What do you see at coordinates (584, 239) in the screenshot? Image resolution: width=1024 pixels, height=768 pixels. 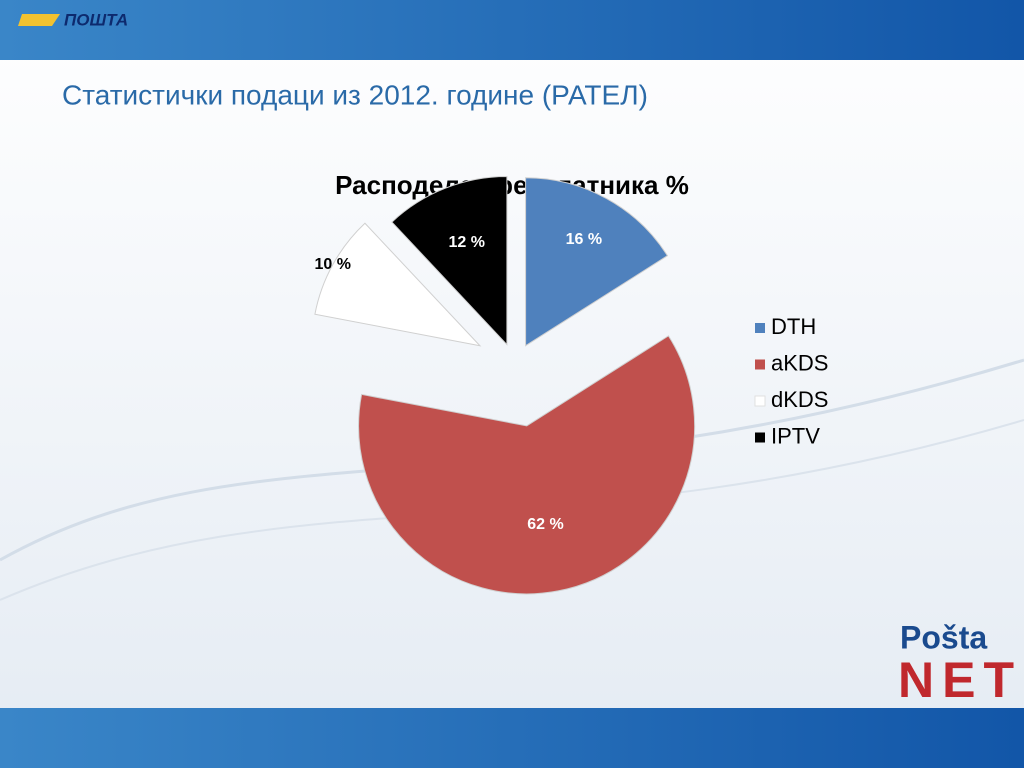 I see `data-label: 16 %` at bounding box center [584, 239].